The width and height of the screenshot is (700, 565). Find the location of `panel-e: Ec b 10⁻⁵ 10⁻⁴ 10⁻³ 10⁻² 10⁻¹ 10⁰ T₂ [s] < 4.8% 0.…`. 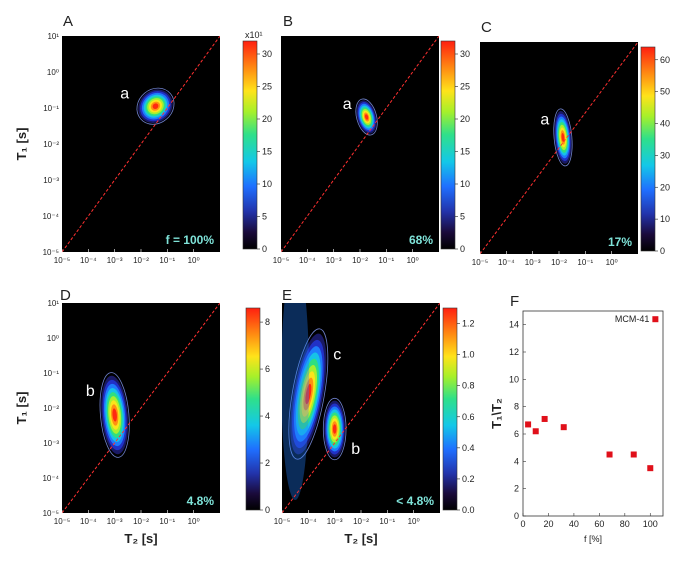

panel-e: Ec b 10⁻⁵ 10⁻⁴ 10⁻³ 10⁻² 10⁻¹ 10⁰ T₂ [s] < 4.8% 0.… is located at coordinates (374, 416).